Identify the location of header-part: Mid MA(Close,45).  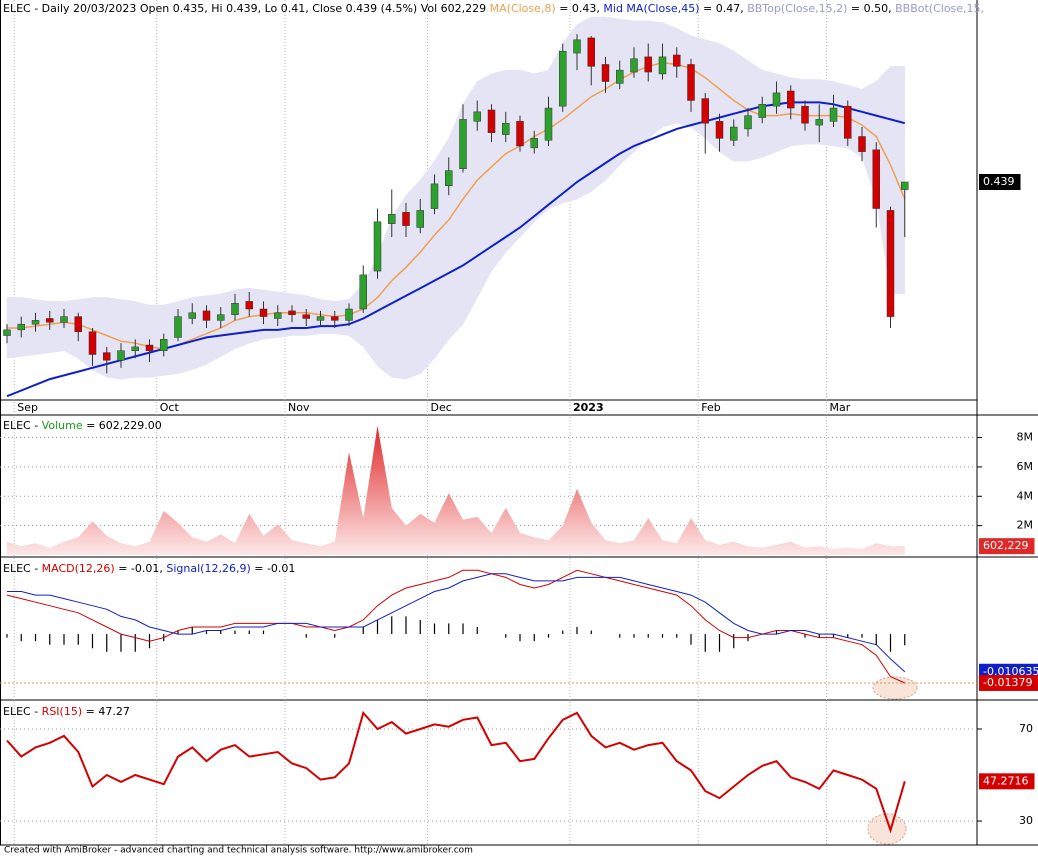
(651, 8).